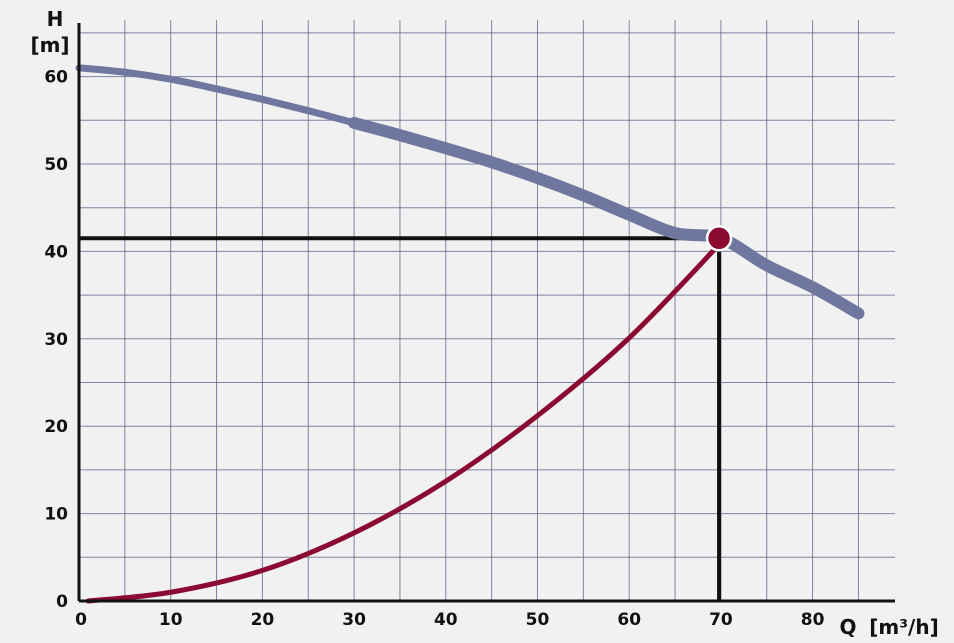 The width and height of the screenshot is (954, 643). What do you see at coordinates (56, 515) in the screenshot?
I see `y-tick-label: 10` at bounding box center [56, 515].